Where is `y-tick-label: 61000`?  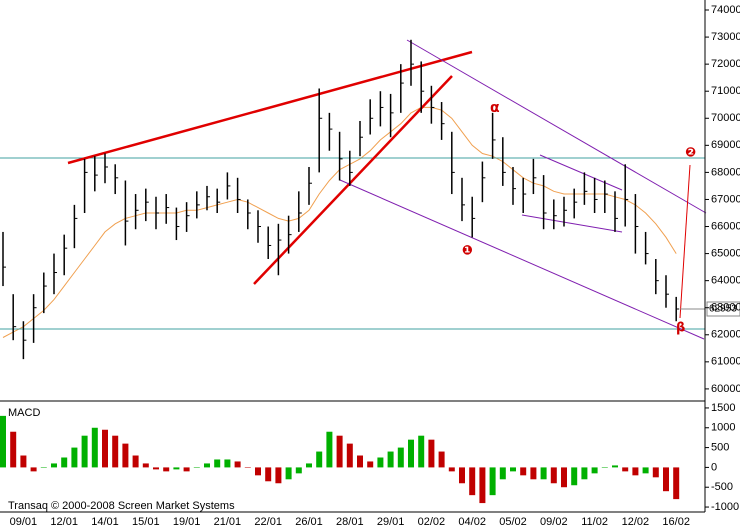 y-tick-label: 61000 is located at coordinates (725, 362).